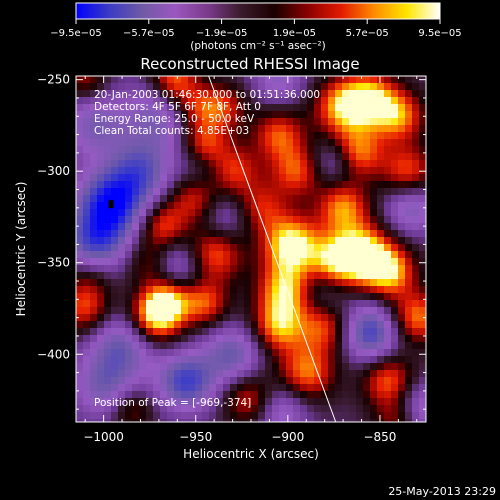 The height and width of the screenshot is (500, 500). What do you see at coordinates (172, 403) in the screenshot?
I see `peak-position-label: Position of Peak = [-969,-374]` at bounding box center [172, 403].